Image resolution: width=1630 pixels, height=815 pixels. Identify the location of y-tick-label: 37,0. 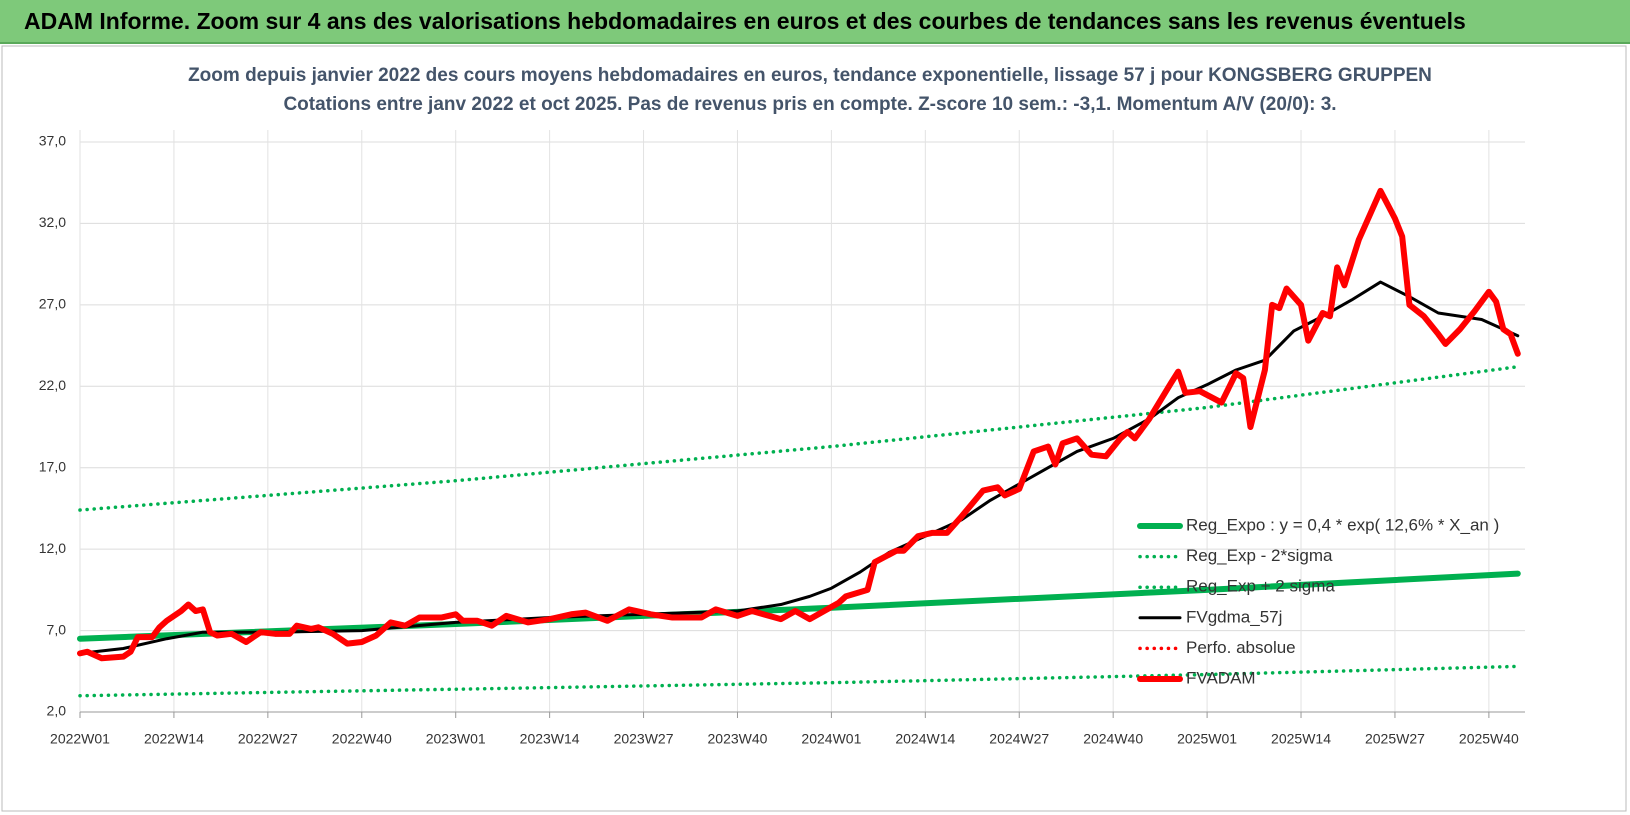
(52, 141).